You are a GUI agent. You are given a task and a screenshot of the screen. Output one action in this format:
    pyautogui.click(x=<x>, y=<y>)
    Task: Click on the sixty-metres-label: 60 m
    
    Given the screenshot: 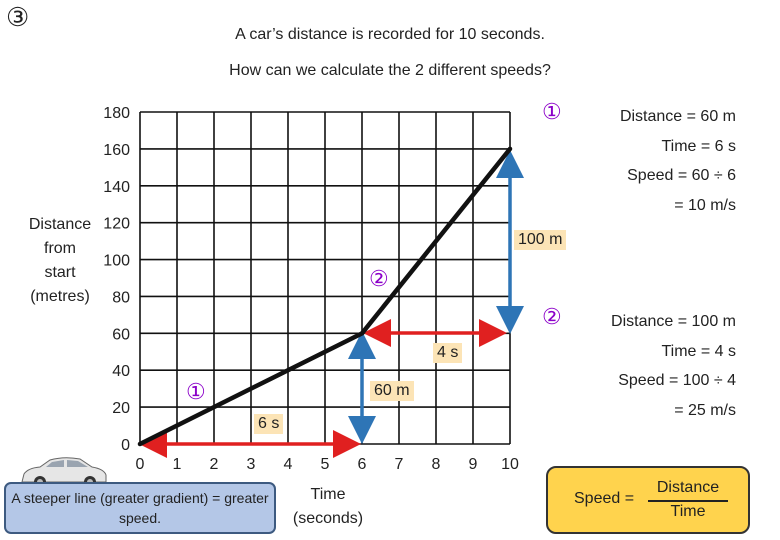 What is the action you would take?
    pyautogui.click(x=392, y=391)
    